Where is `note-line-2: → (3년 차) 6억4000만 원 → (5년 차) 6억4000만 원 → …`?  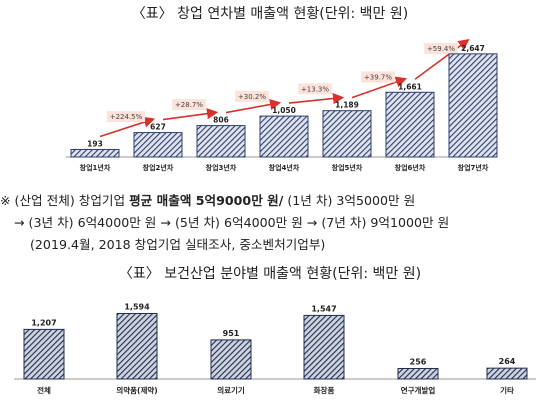
note-line-2: → (3년 차) 6억4000만 원 → (5년 차) 6억4000만 원 → … is located at coordinates (232, 222).